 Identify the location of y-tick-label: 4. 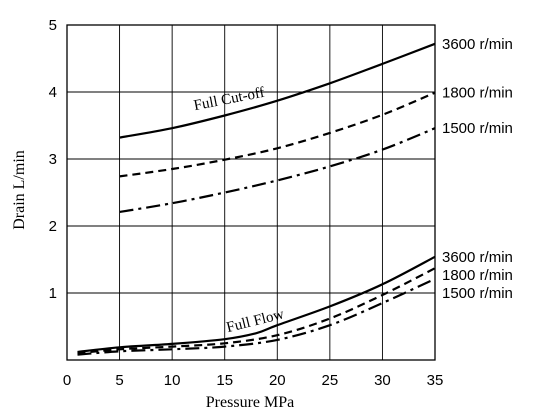
(53, 92).